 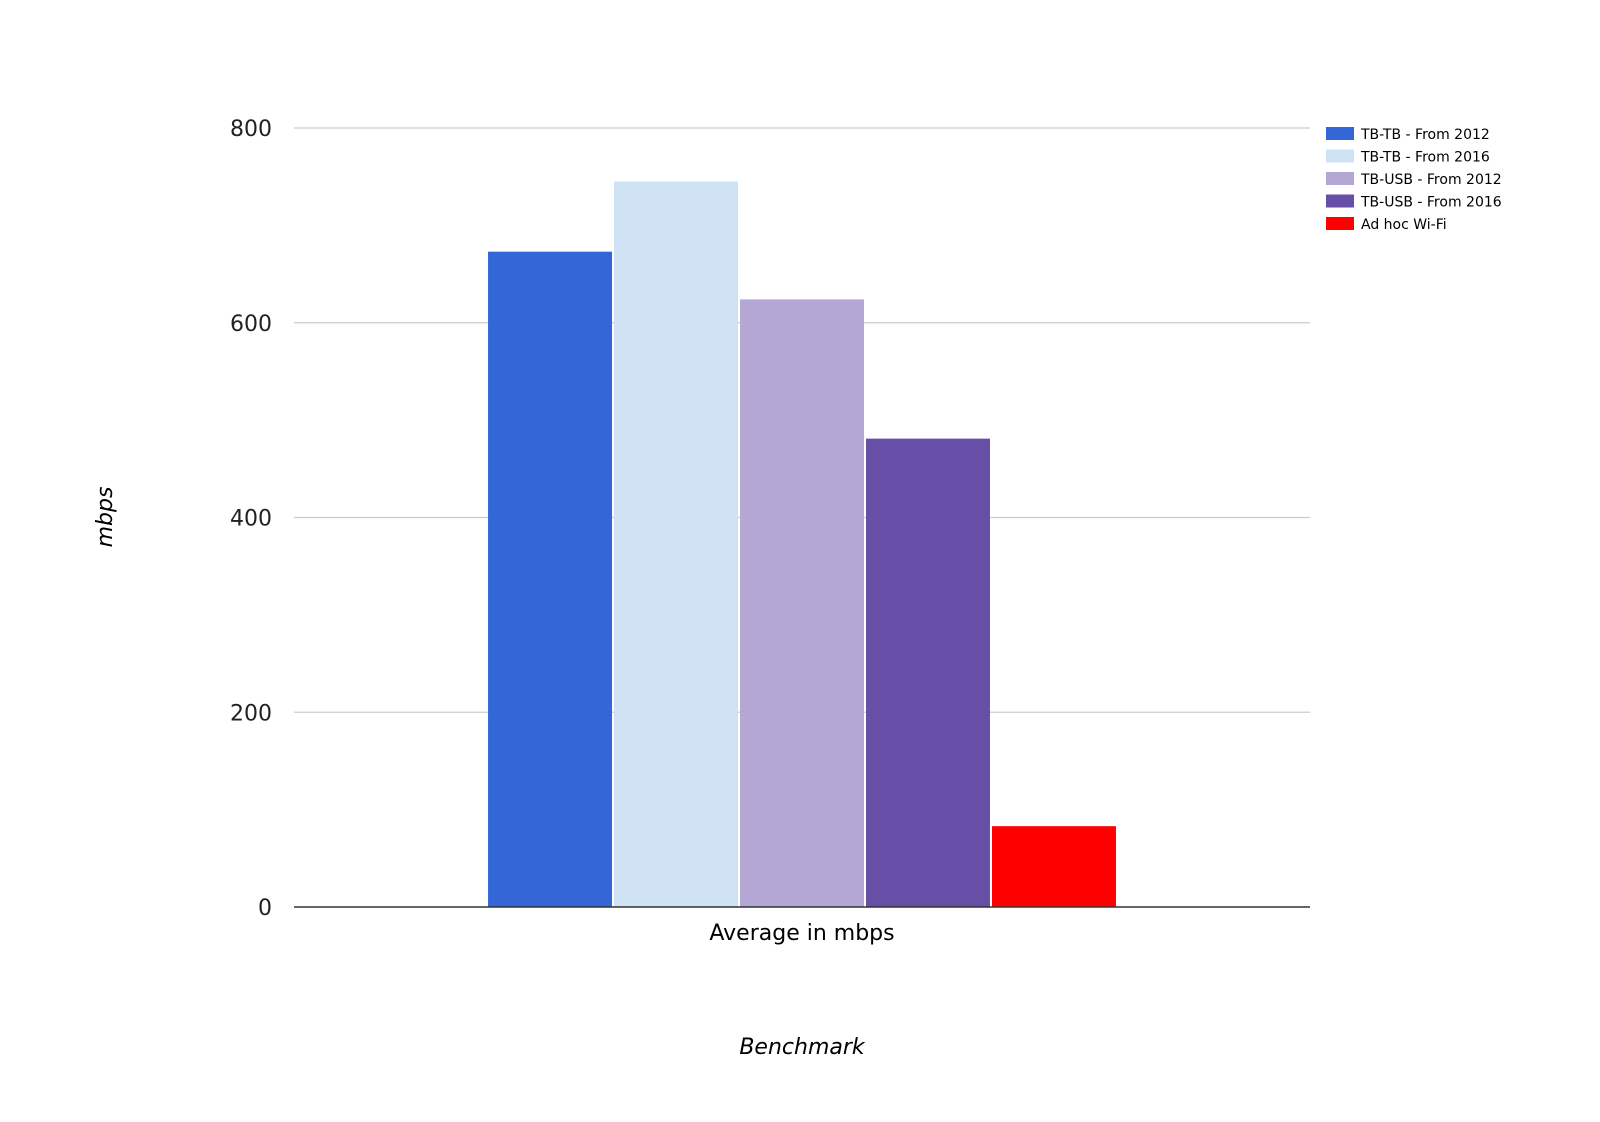 I want to click on bar-ad-hoc-wi-fi, so click(x=1053, y=866).